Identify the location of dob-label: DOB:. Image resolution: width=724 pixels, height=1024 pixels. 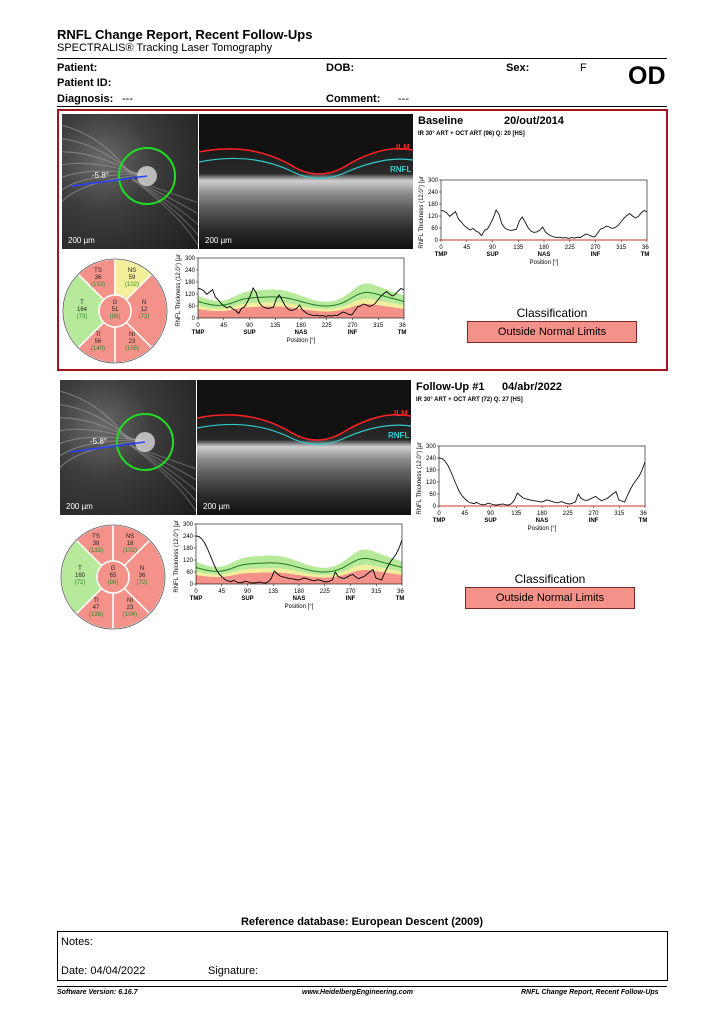
(340, 68).